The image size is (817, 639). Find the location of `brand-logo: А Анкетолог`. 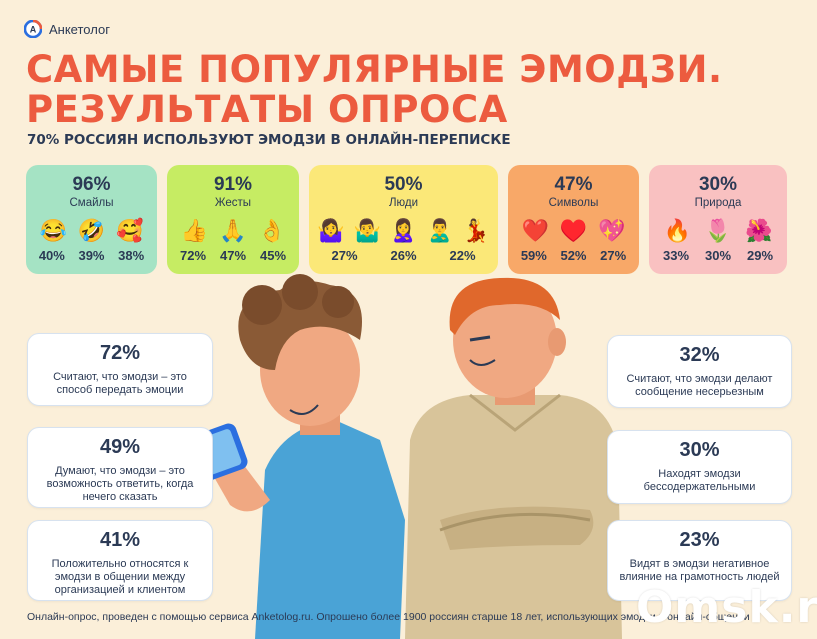

brand-logo: А Анкетолог is located at coordinates (67, 29).